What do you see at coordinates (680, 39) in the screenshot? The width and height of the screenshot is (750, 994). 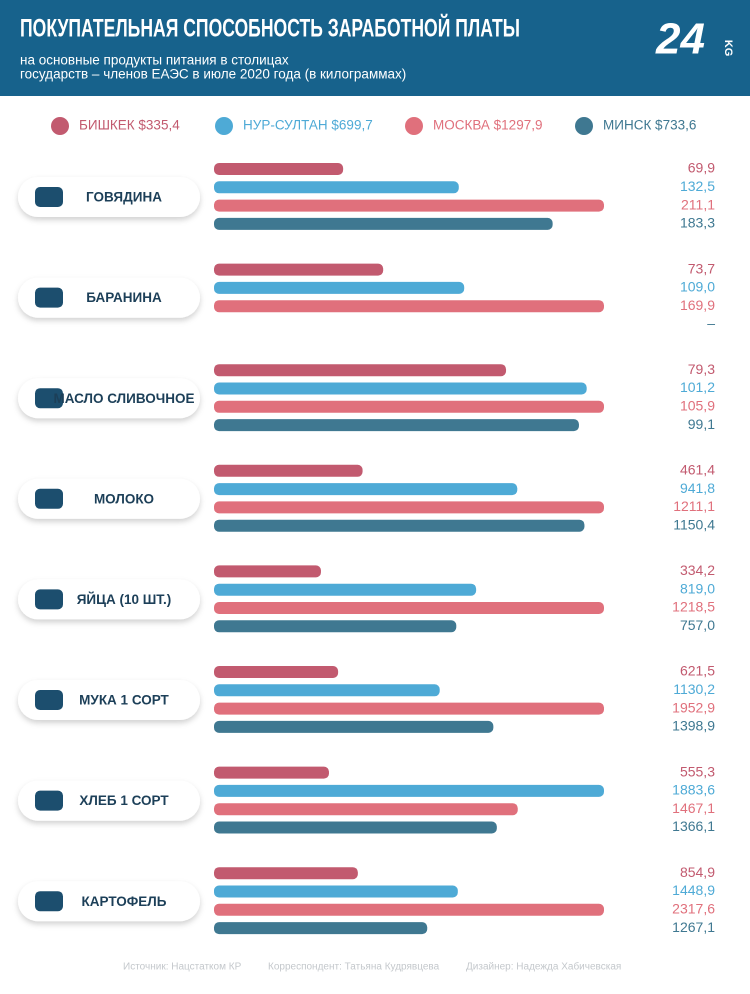 I see `logo: 24` at bounding box center [680, 39].